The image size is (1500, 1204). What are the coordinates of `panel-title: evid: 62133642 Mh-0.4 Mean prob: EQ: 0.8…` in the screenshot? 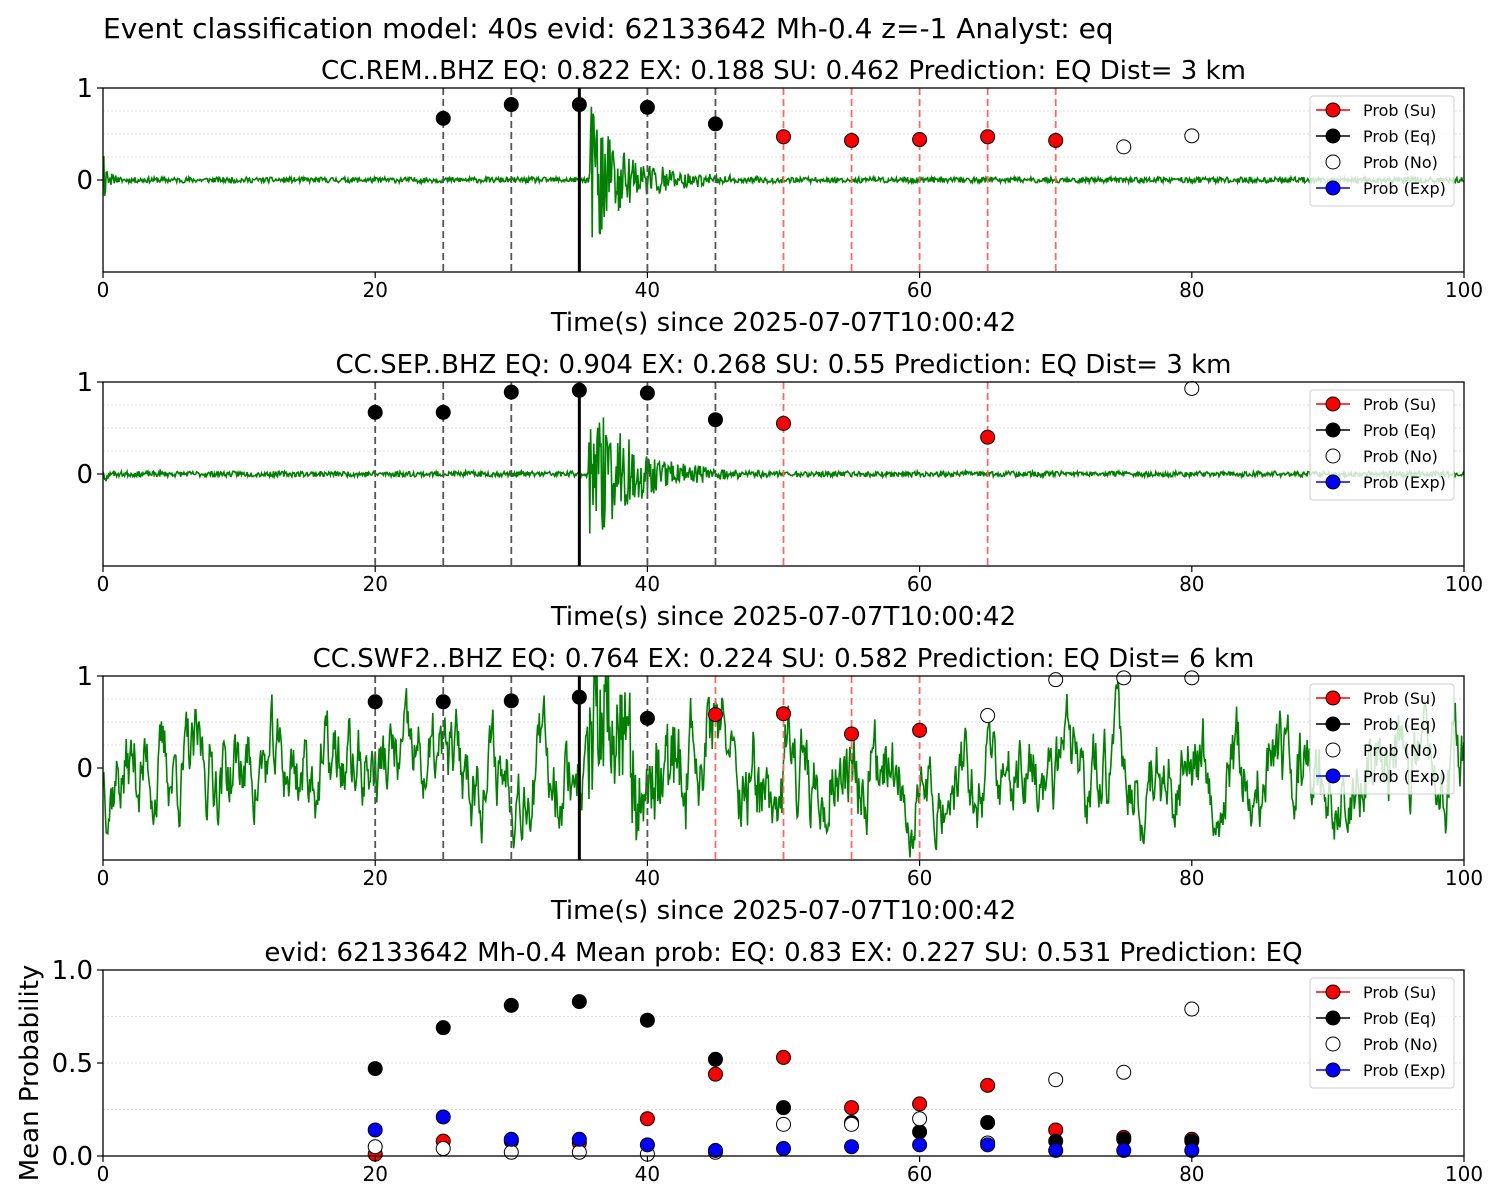 It's located at (783, 953).